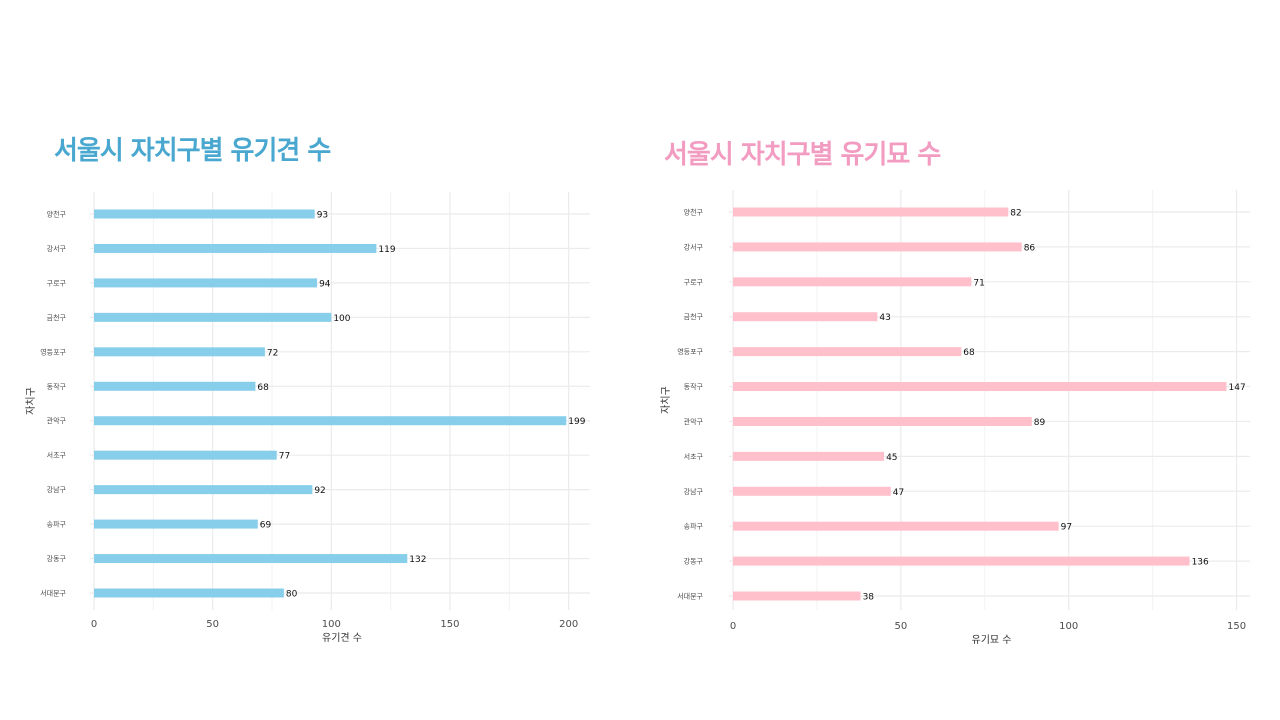 Image resolution: width=1280 pixels, height=720 pixels. Describe the element at coordinates (1030, 248) in the screenshot. I see `bar-value-label: 86` at that location.